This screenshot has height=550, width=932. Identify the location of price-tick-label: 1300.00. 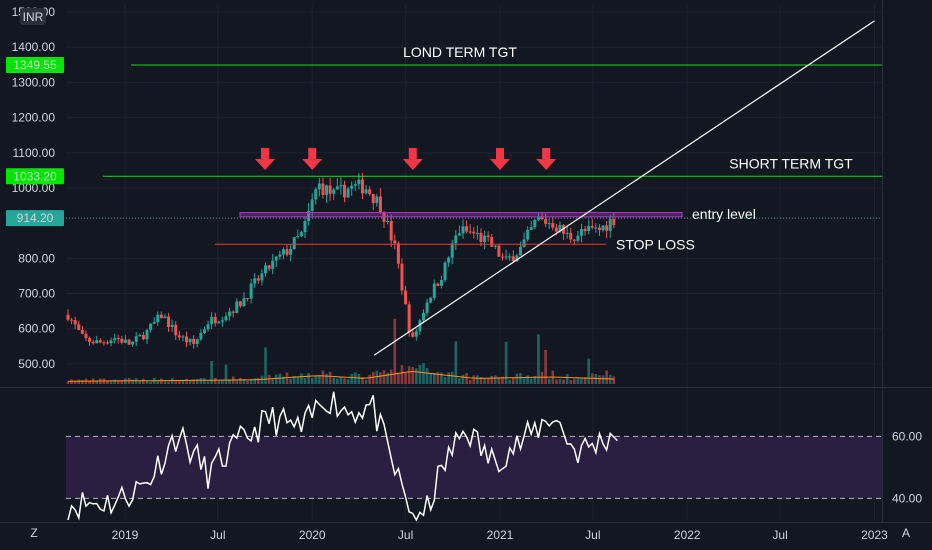
(34, 82).